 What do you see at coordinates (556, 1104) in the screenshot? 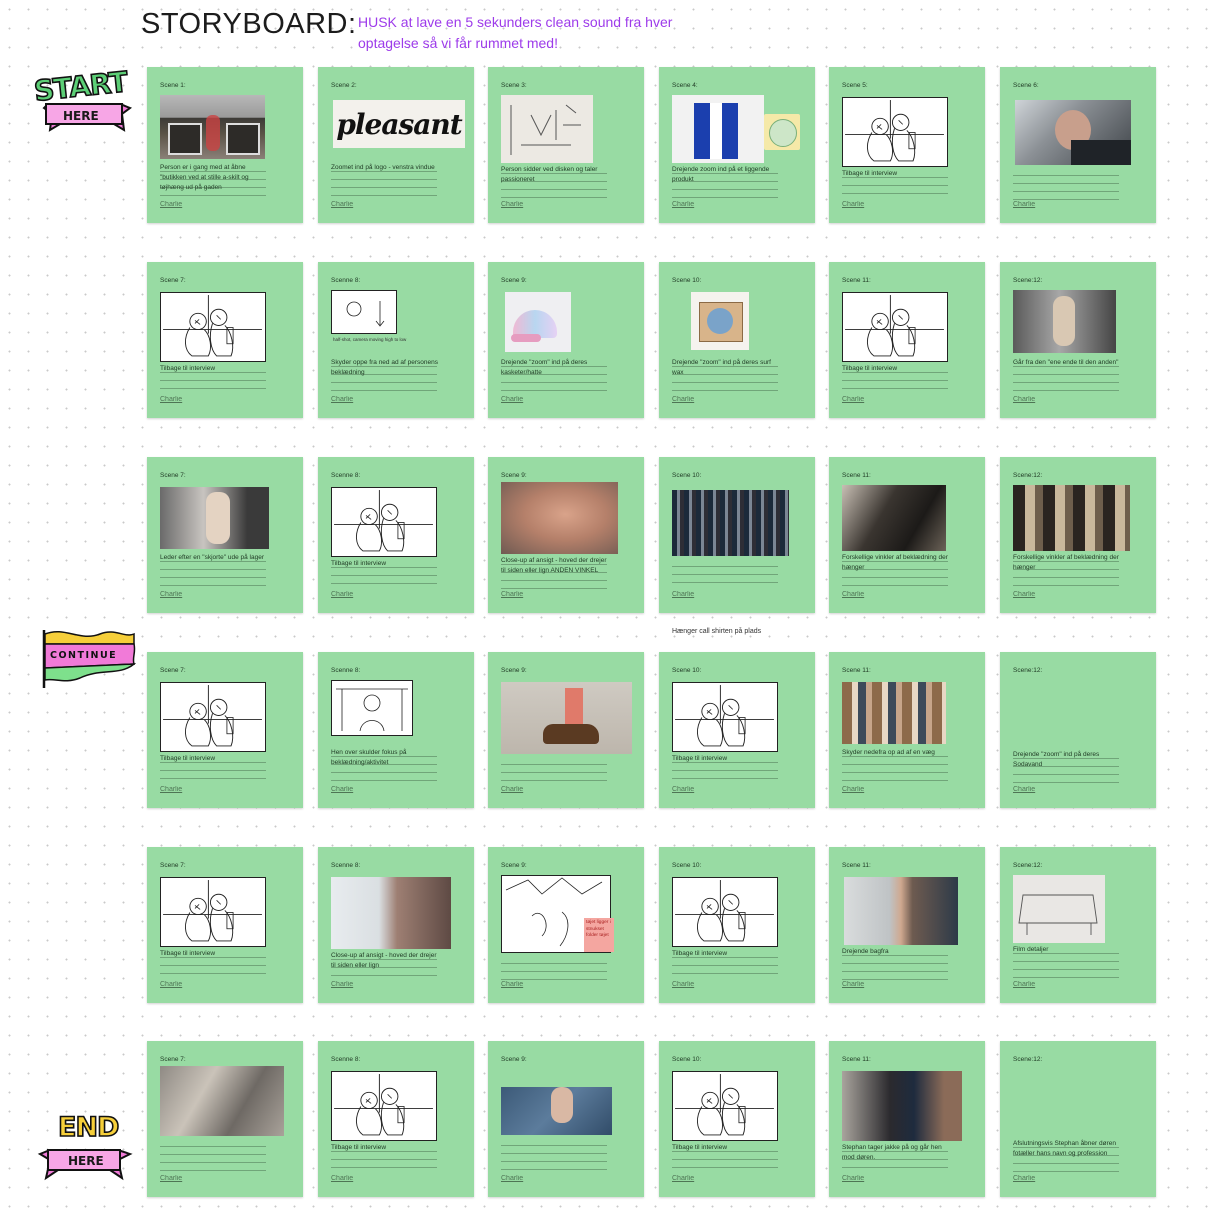
I see `photo-jeans-image` at bounding box center [556, 1104].